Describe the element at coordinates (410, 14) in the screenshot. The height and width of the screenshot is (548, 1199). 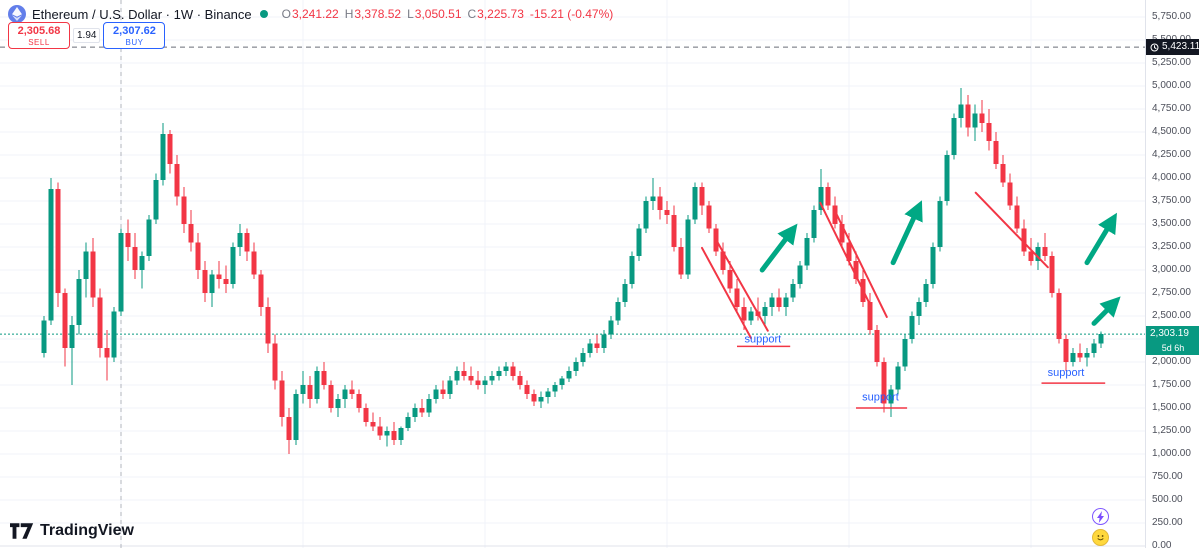
I see `low-label: L` at that location.